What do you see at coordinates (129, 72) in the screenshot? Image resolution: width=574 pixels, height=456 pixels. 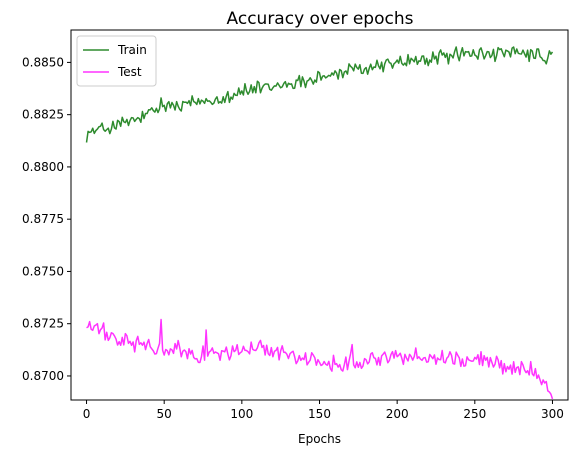 I see `legend-label-test: Test` at bounding box center [129, 72].